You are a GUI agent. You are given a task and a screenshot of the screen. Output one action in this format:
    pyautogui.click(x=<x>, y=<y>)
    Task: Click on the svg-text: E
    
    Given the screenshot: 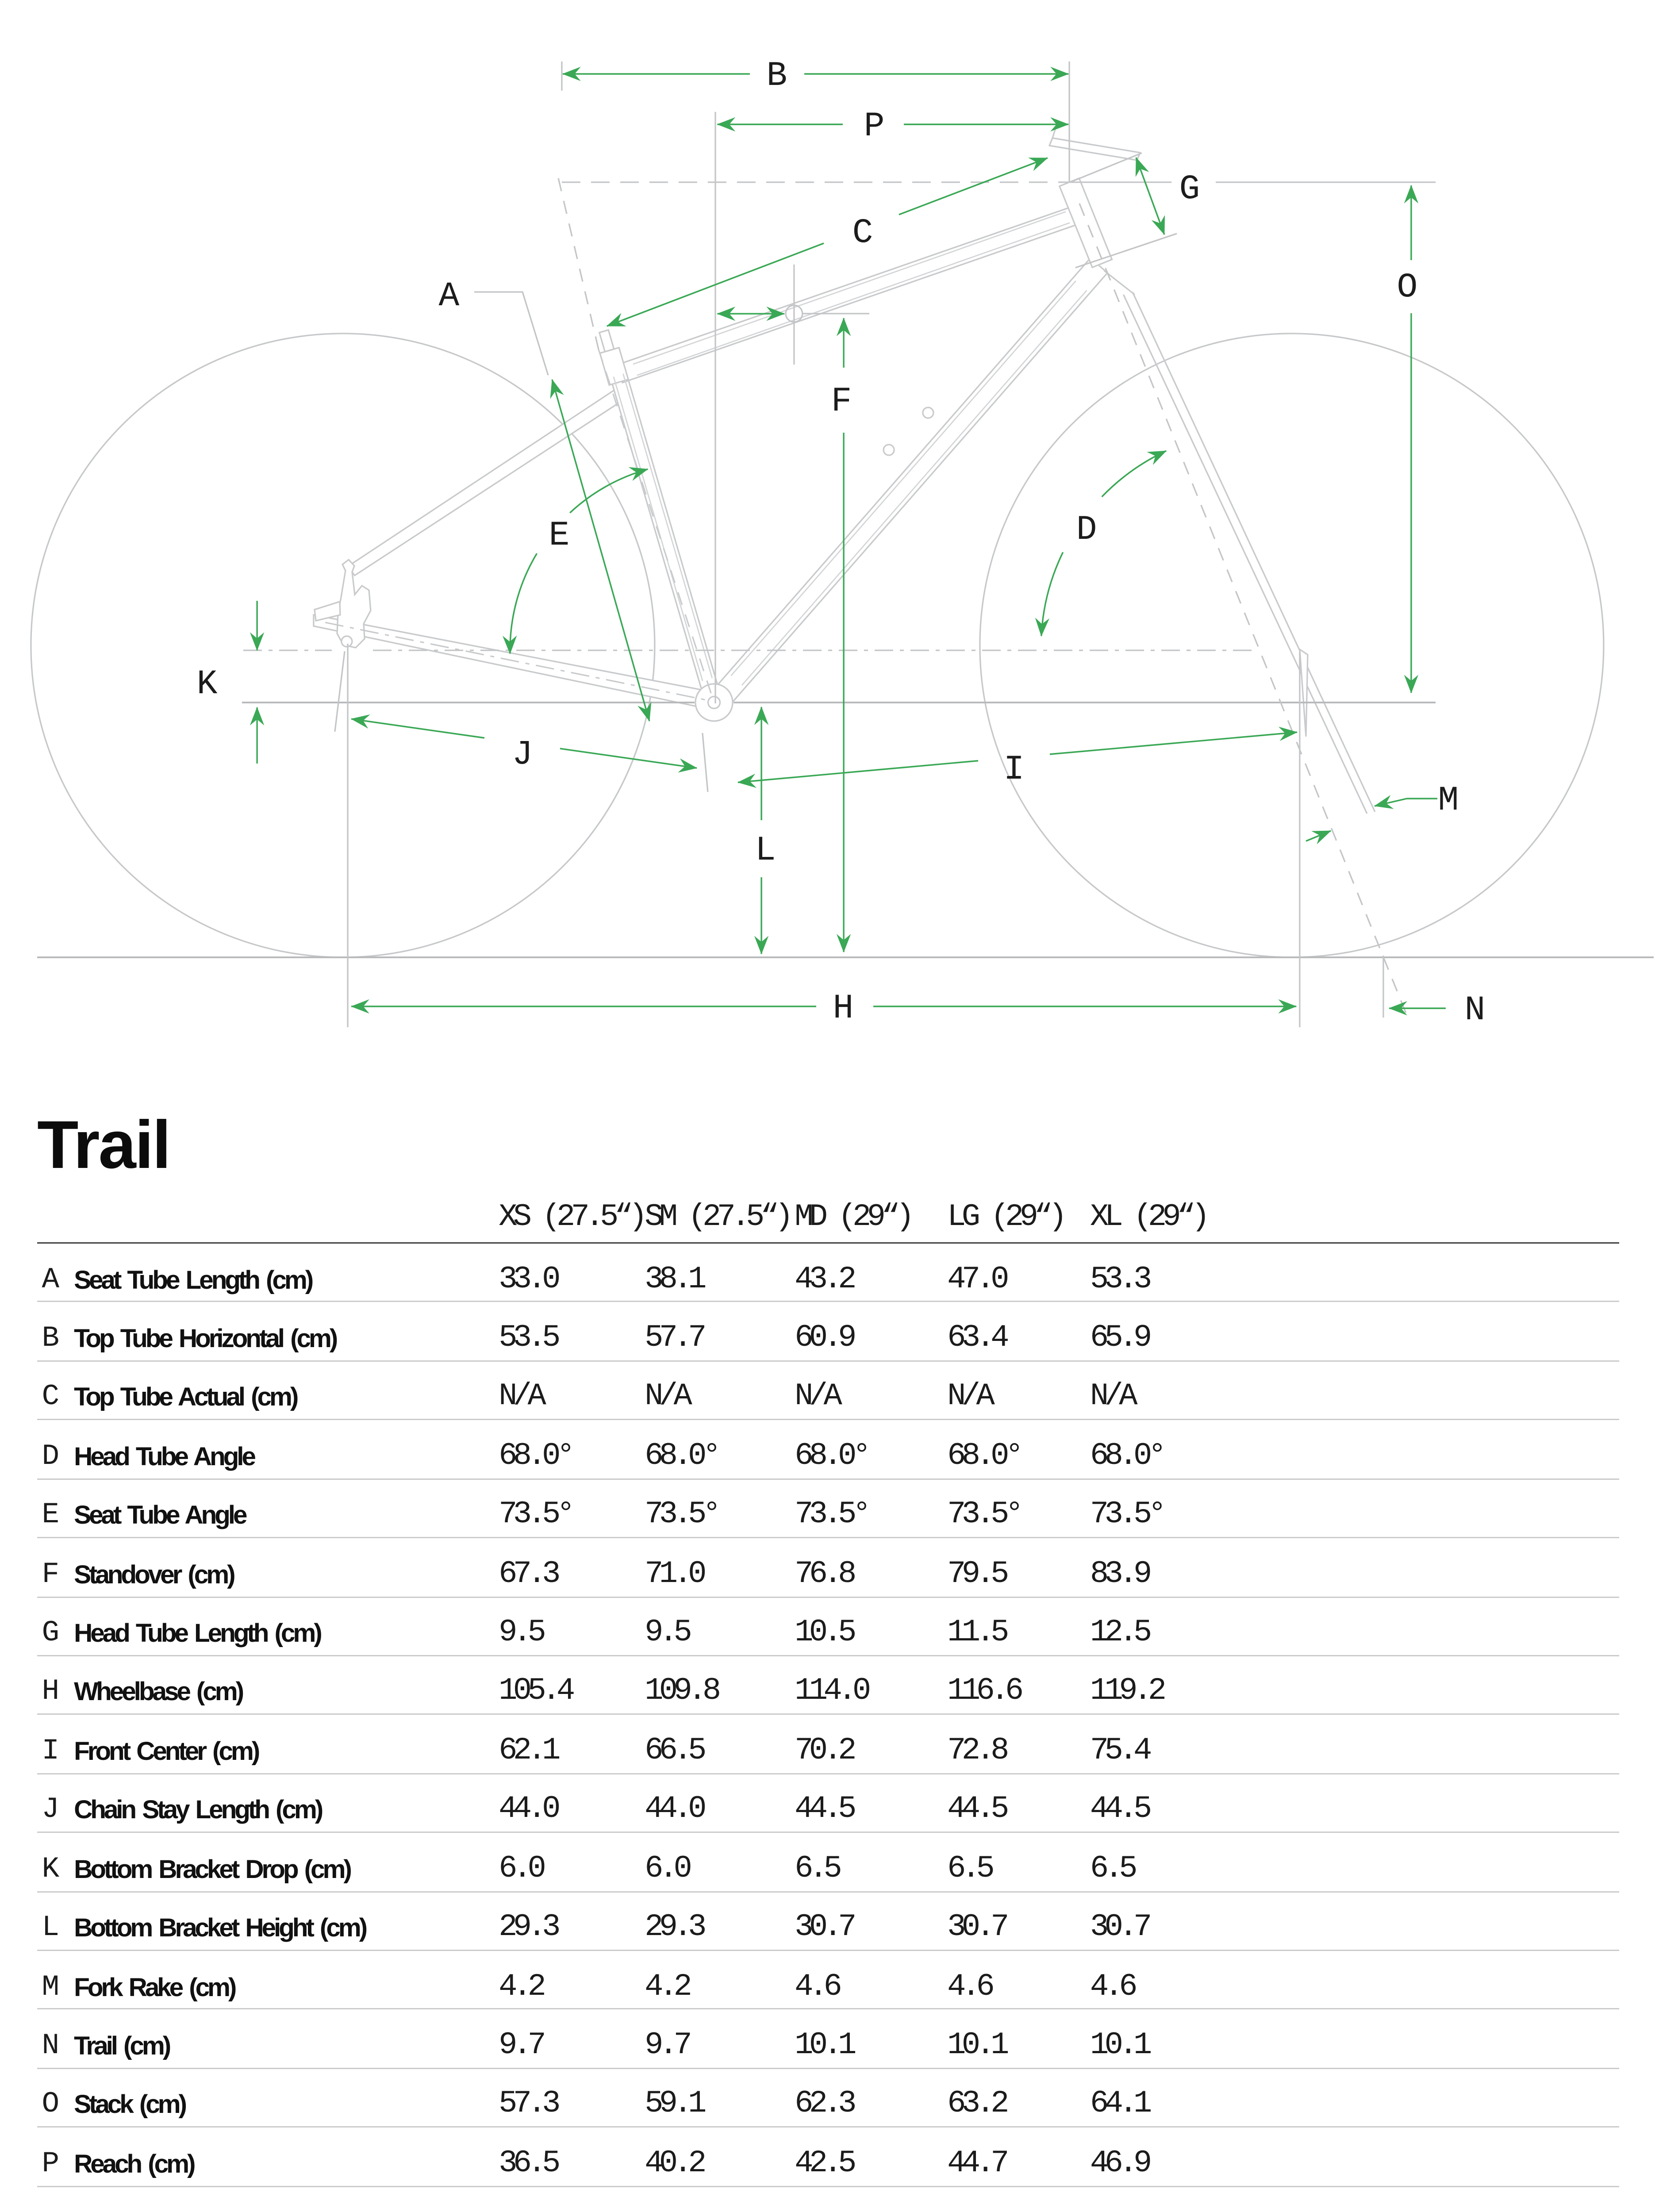 What is the action you would take?
    pyautogui.click(x=559, y=536)
    